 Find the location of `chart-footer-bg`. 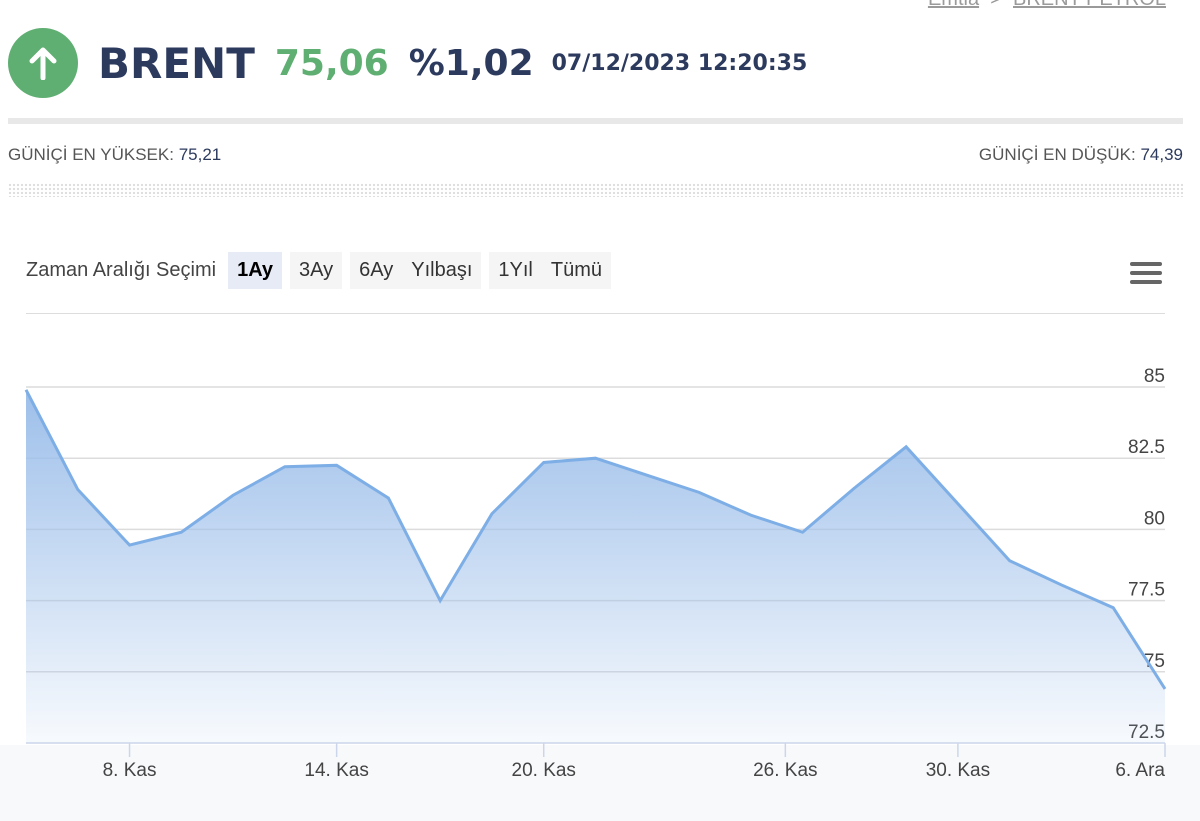

chart-footer-bg is located at coordinates (600, 783).